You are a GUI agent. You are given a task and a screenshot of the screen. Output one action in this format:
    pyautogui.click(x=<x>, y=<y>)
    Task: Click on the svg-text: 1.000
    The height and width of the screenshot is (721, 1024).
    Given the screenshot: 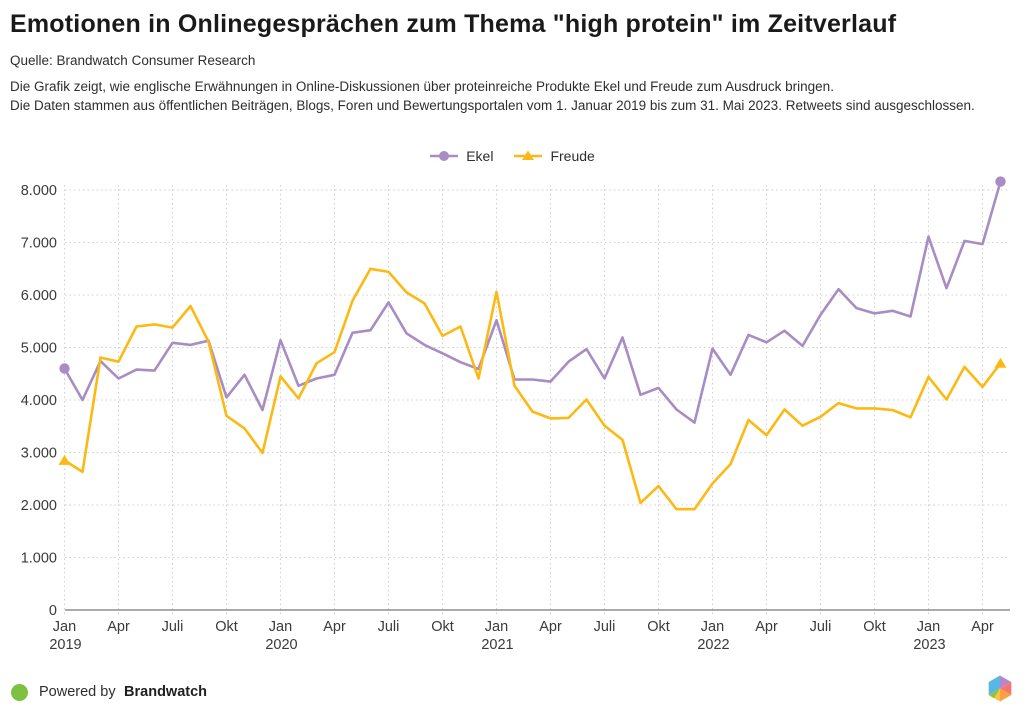 What is the action you would take?
    pyautogui.click(x=39, y=559)
    